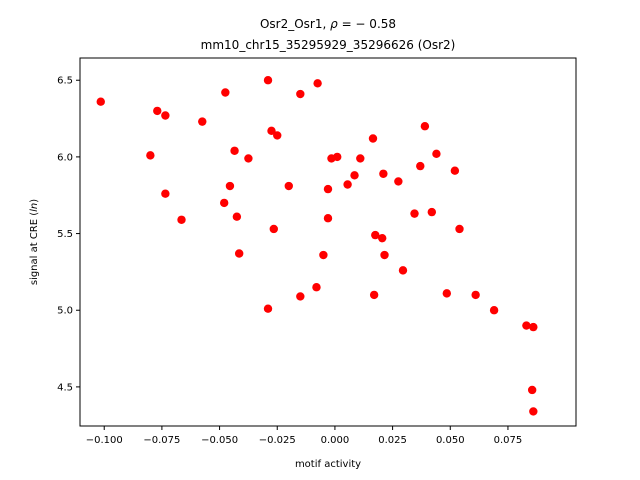  I want to click on y-tick-label: 6.5, so click(65, 81).